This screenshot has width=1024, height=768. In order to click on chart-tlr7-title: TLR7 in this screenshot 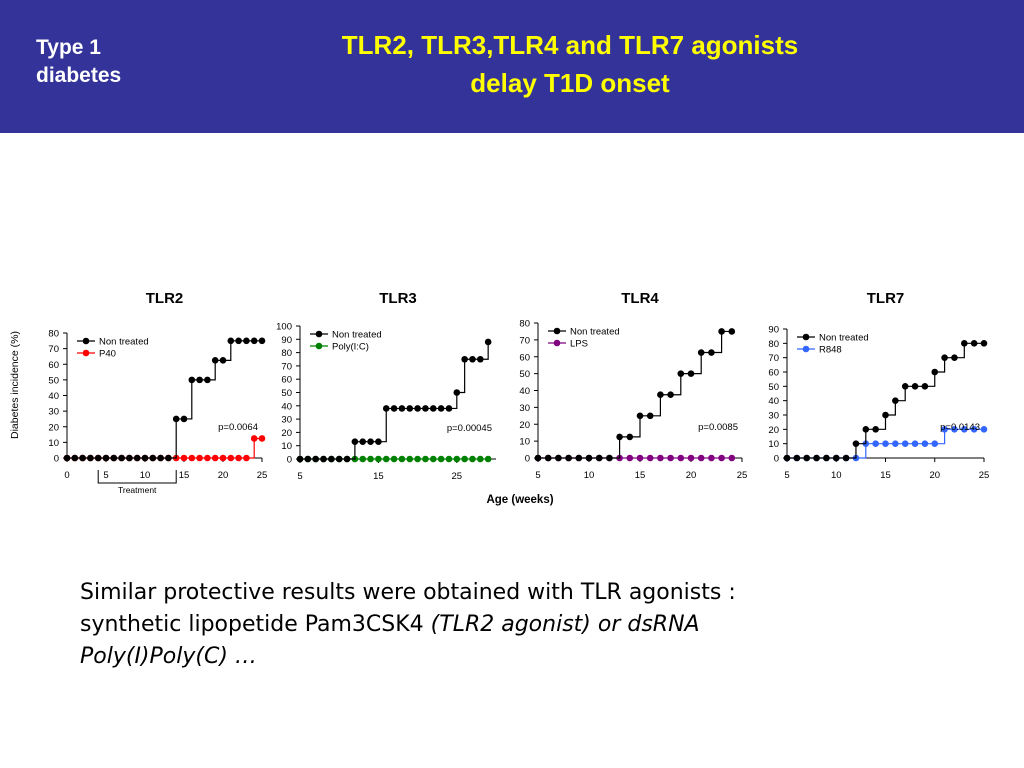, I will do `click(886, 298)`.